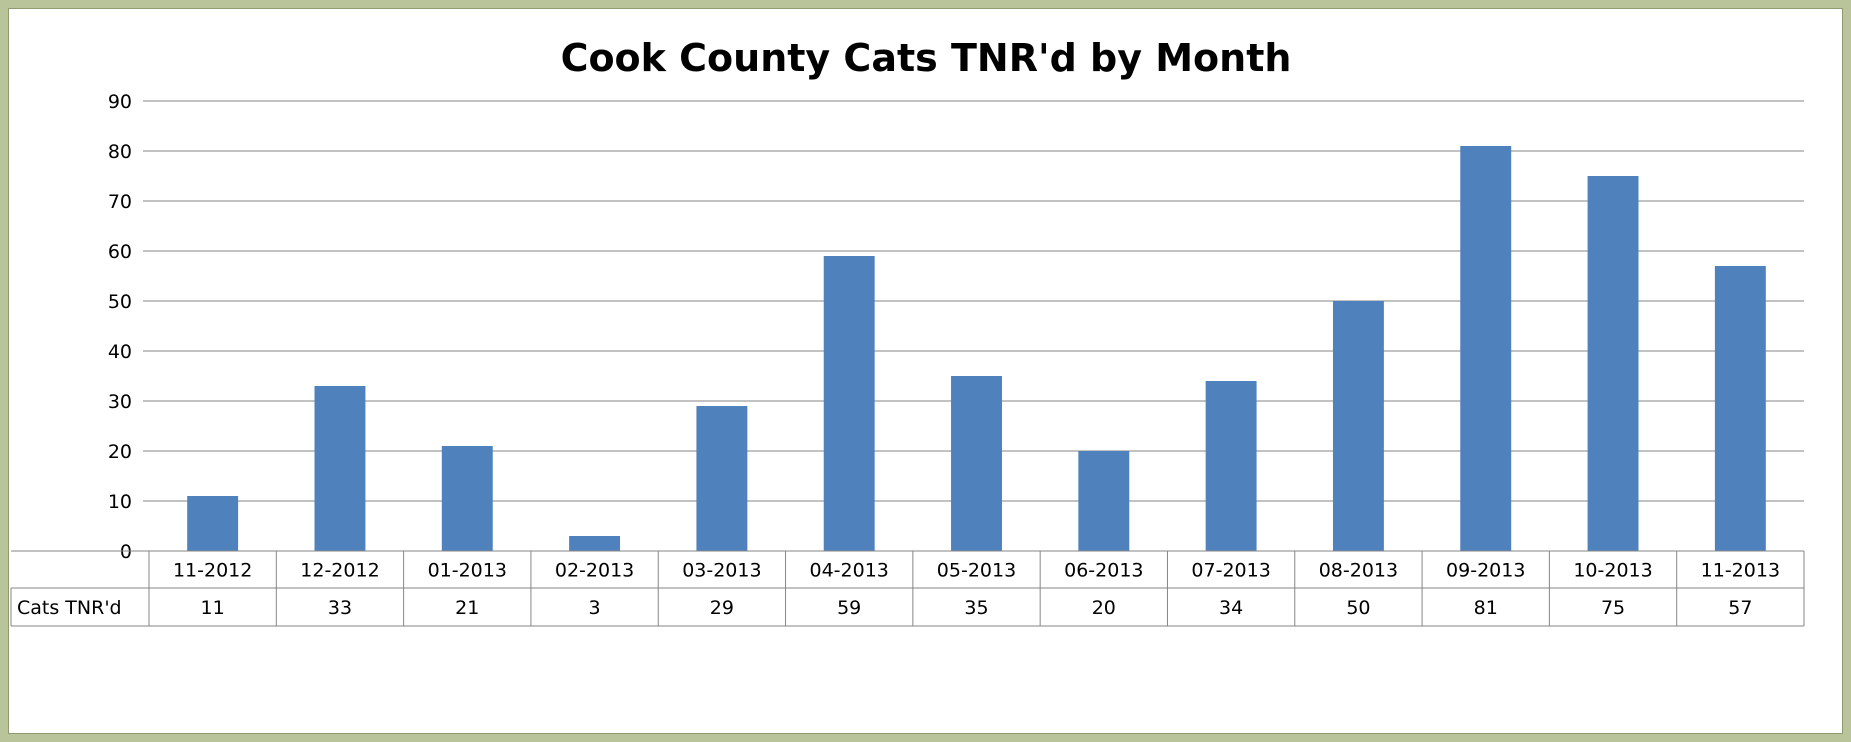 This screenshot has height=742, width=1851. I want to click on chart-title: Cook County Cats TNR'd by Month, so click(926, 58).